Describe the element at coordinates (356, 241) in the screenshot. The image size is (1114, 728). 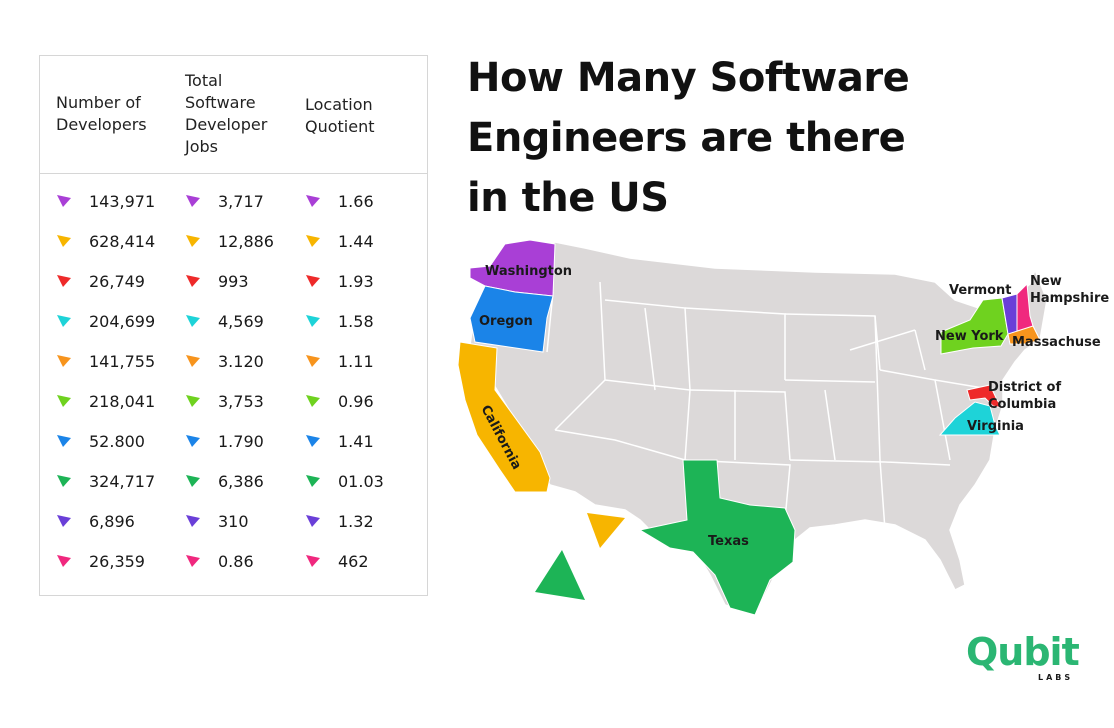
I see `cell-location-quotient-text: 1.44` at that location.